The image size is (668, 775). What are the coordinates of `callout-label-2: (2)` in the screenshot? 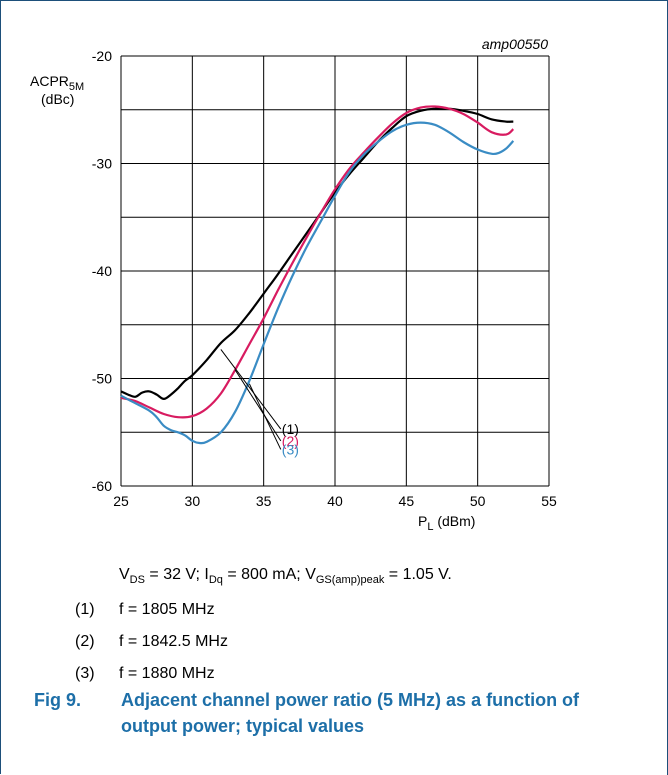 It's located at (290, 441).